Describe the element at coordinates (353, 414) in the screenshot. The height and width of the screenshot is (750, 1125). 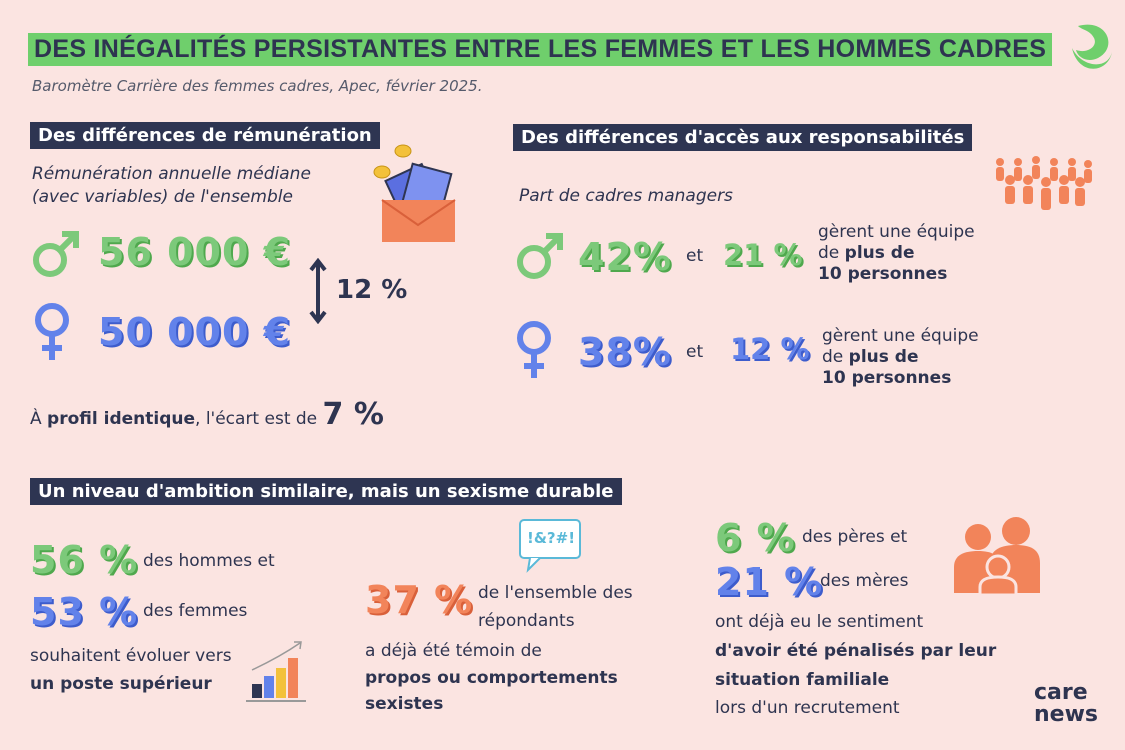
I see `note-value: 7 %` at that location.